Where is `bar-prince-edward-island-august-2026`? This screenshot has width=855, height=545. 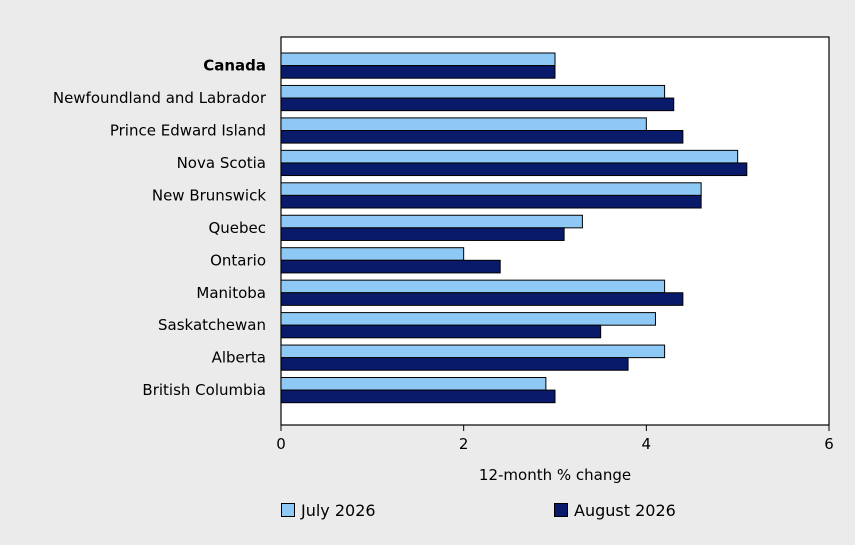
bar-prince-edward-island-august-2026 is located at coordinates (482, 137).